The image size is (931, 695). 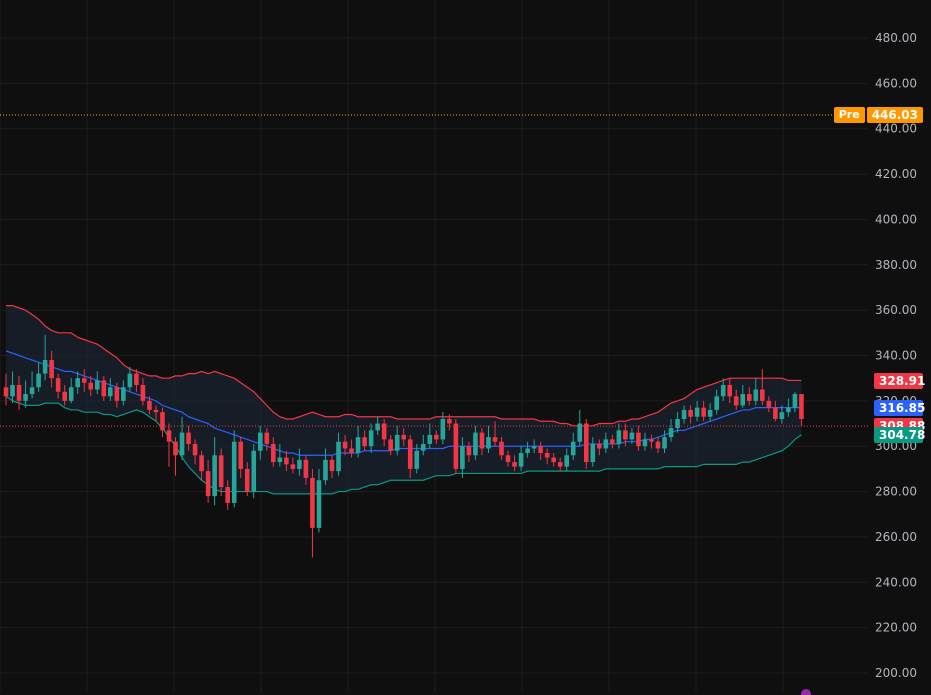 What do you see at coordinates (896, 628) in the screenshot?
I see `y-tick-label: 220.00` at bounding box center [896, 628].